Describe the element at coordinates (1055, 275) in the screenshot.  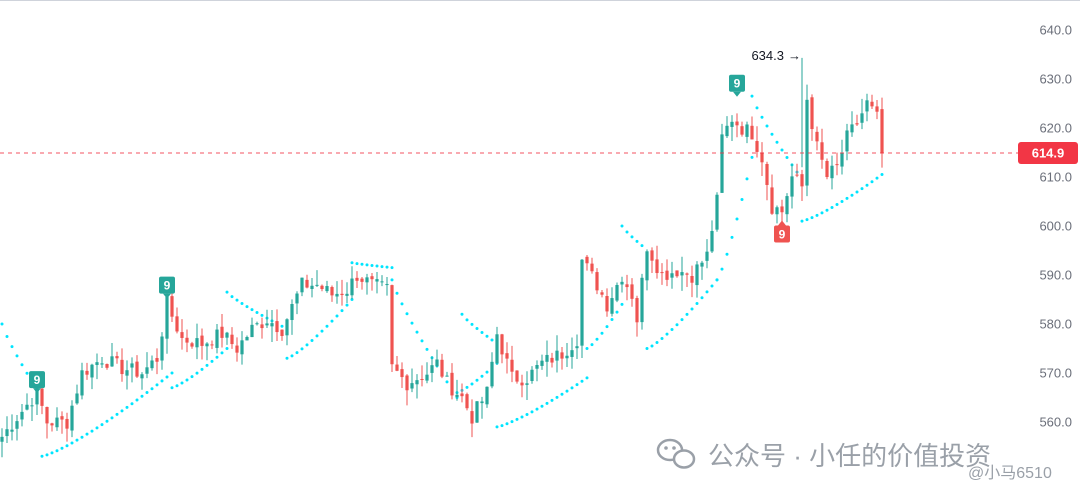
I see `y-tick-label: 590.0` at that location.